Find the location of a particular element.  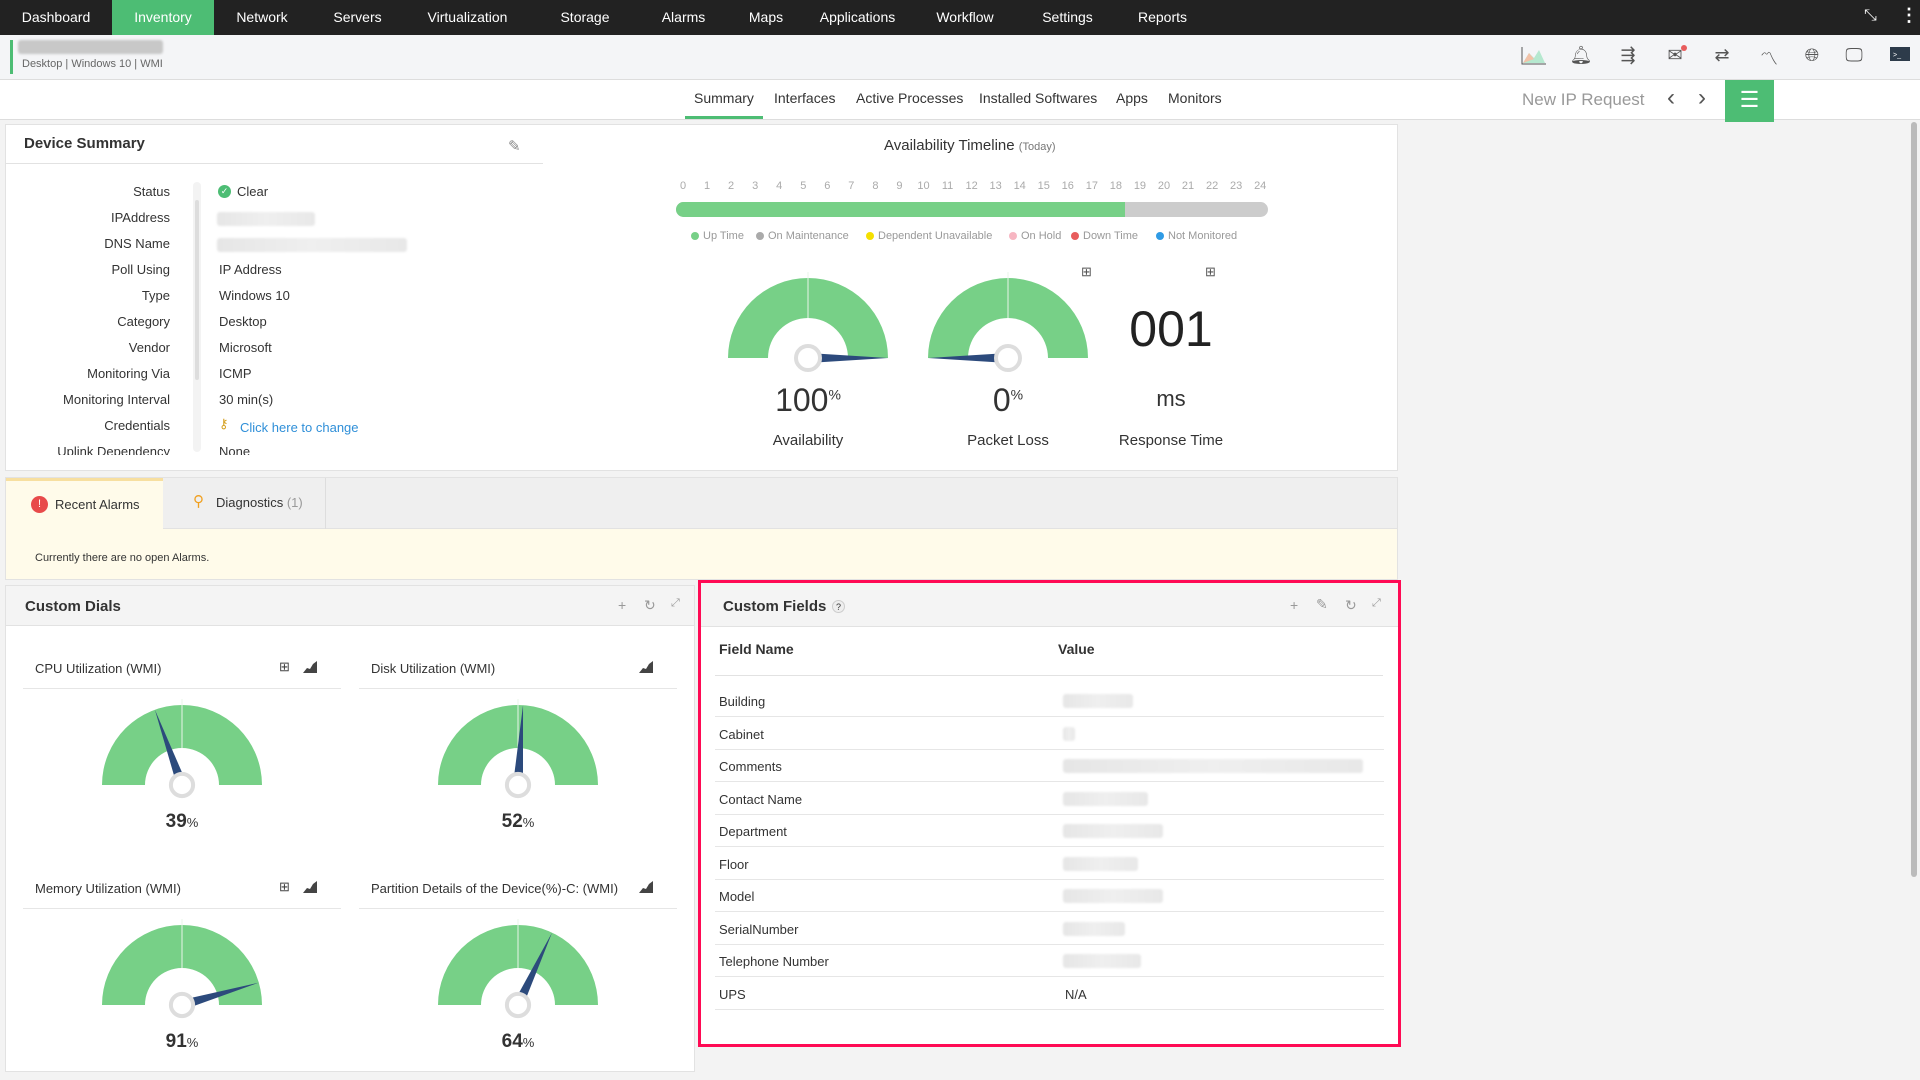

more-vertical-icon: ⋮ is located at coordinates (1909, 15).